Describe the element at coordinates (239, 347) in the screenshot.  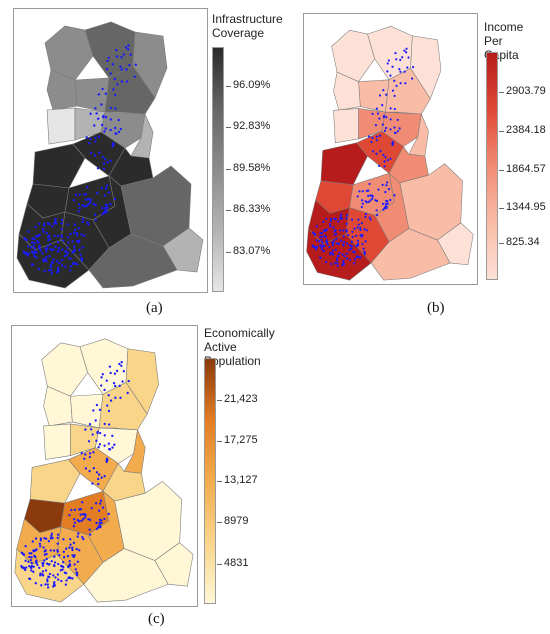
I see `legend-title-c: Economically Active Population` at that location.